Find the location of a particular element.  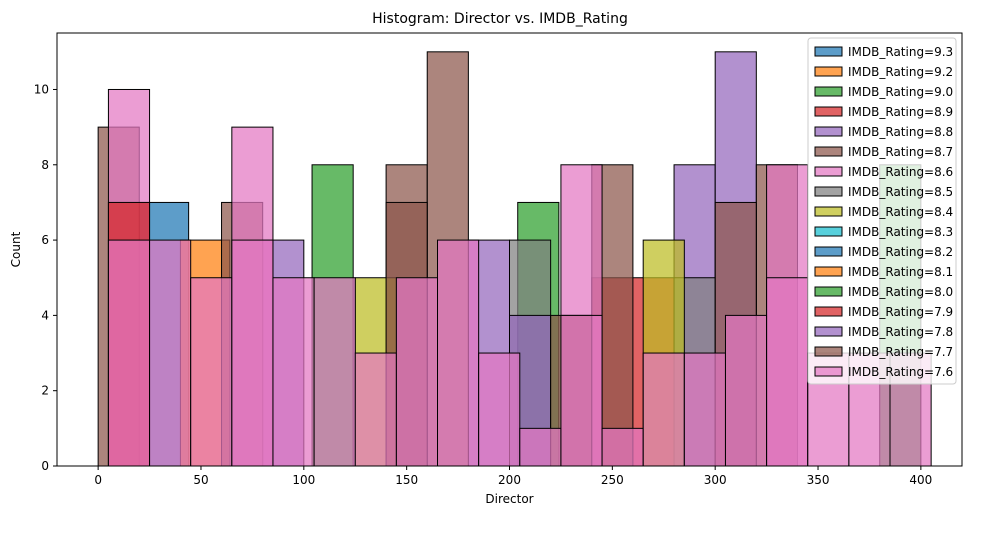

legend-entry: IMDB_Rating=8.4 is located at coordinates (900, 212).